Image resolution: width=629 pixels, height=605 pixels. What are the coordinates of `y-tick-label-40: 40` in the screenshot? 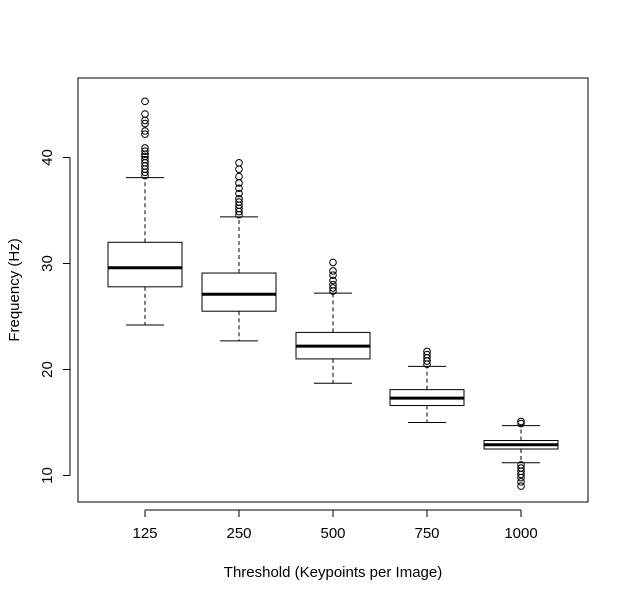 It's located at (47, 157).